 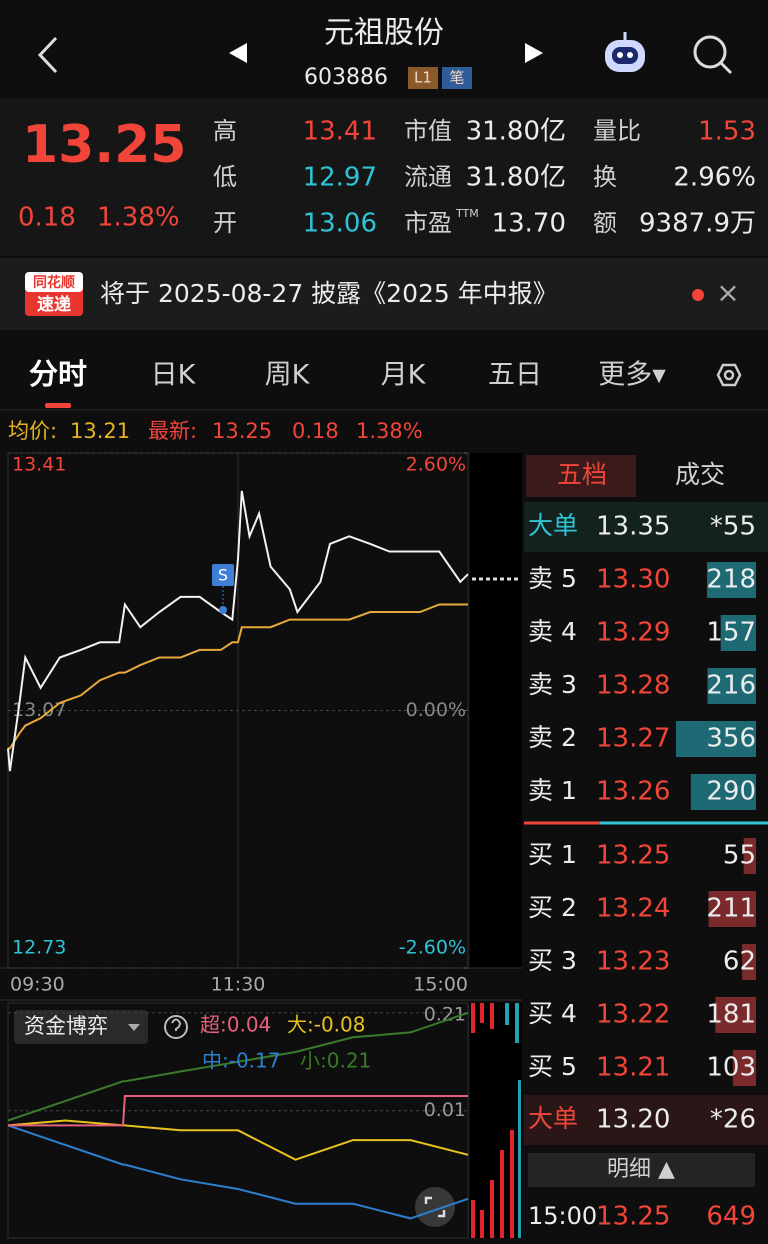 What do you see at coordinates (698, 295) in the screenshot?
I see `unread-dot` at bounding box center [698, 295].